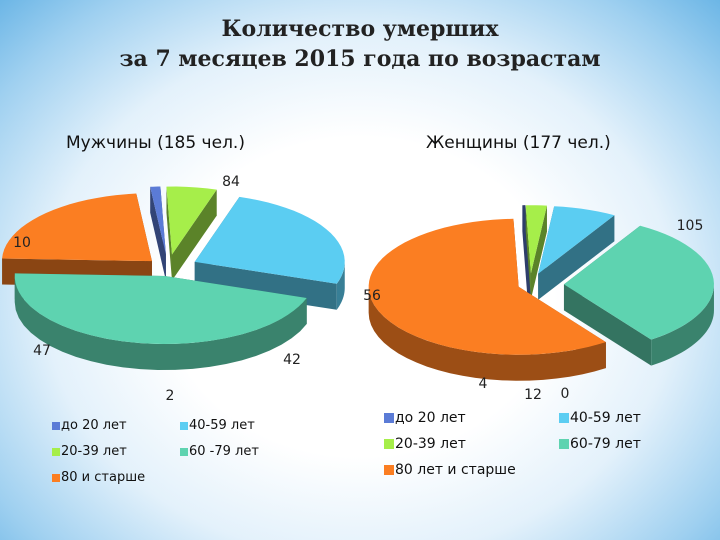  I want to click on data-label-до-20-лет: 2, so click(170, 396).